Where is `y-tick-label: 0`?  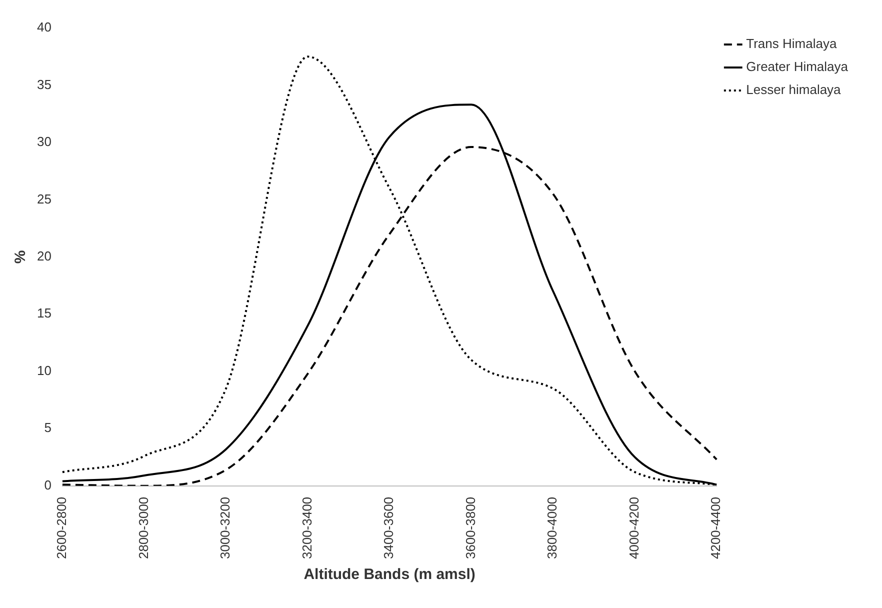 y-tick-label: 0 is located at coordinates (48, 484).